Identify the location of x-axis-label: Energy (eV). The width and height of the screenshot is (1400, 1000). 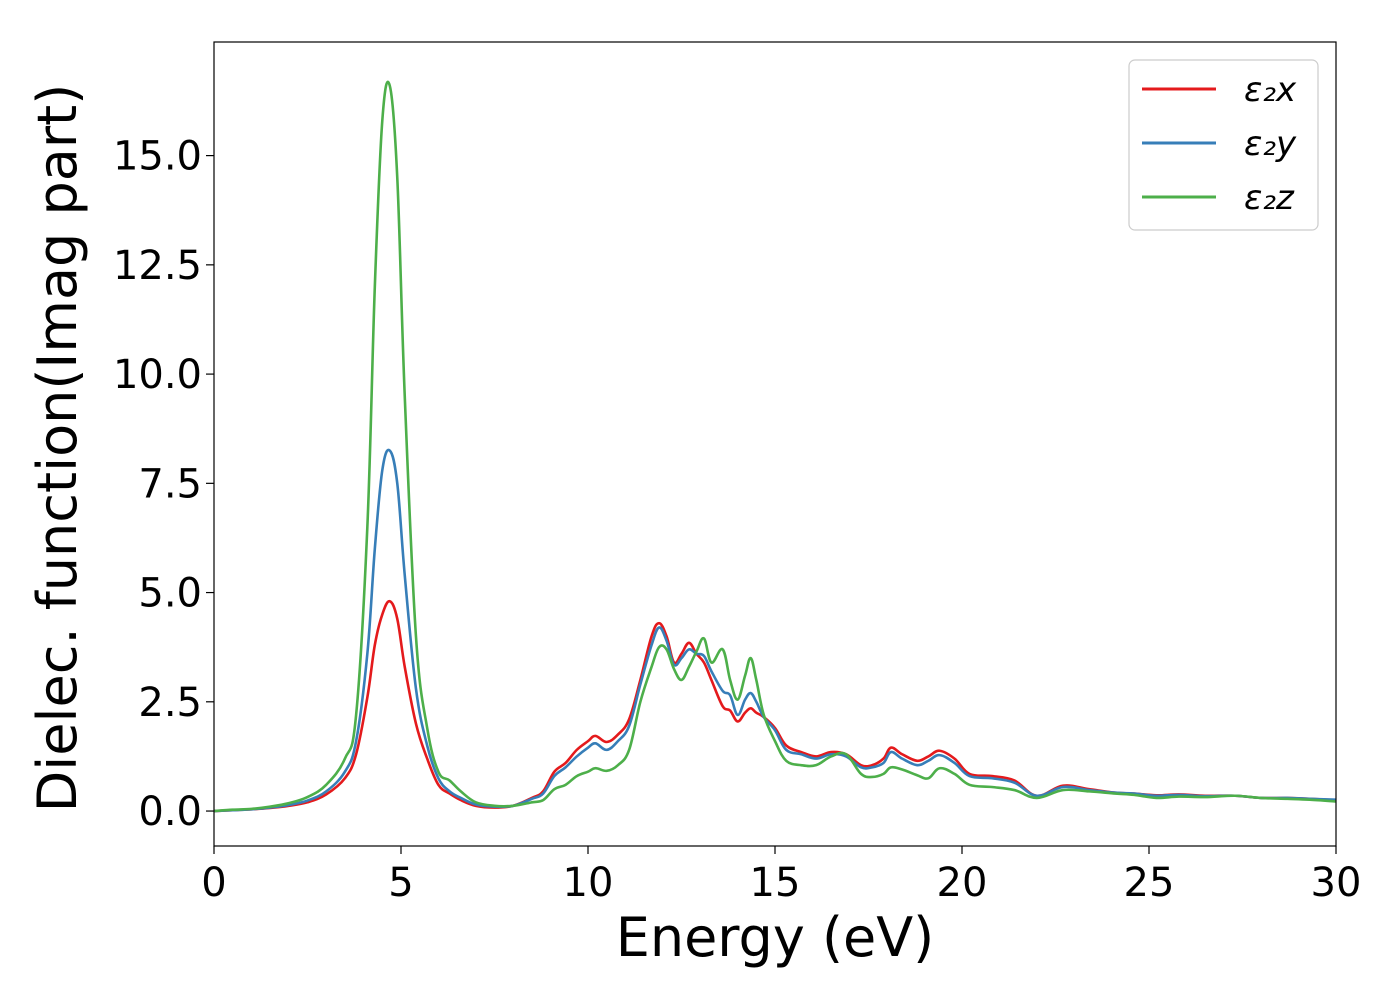
(775, 937).